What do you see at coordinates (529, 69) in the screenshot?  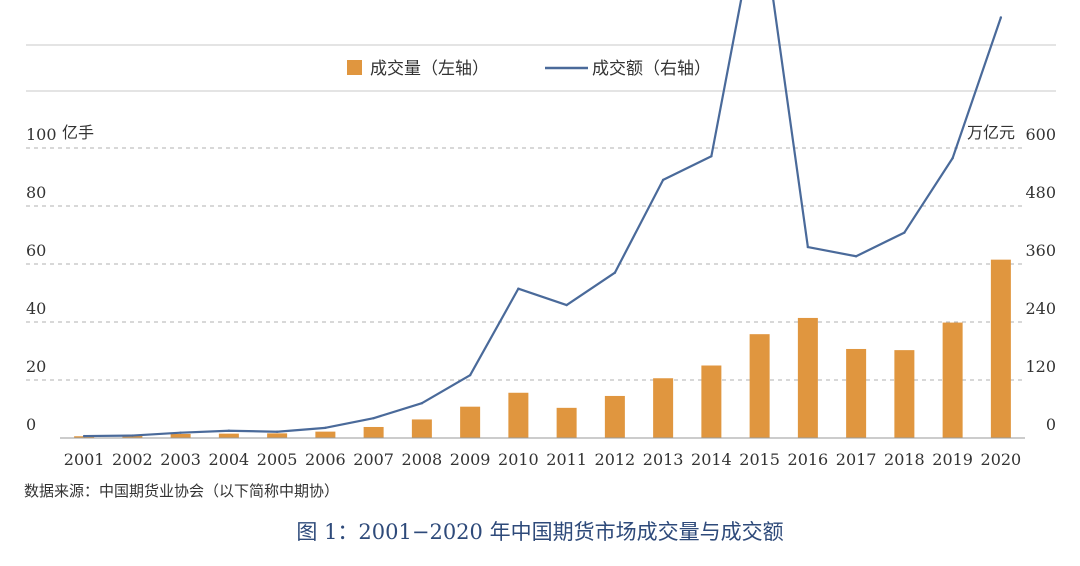 I see `legend: 成交量（左轴） 成交额（右轴）` at bounding box center [529, 69].